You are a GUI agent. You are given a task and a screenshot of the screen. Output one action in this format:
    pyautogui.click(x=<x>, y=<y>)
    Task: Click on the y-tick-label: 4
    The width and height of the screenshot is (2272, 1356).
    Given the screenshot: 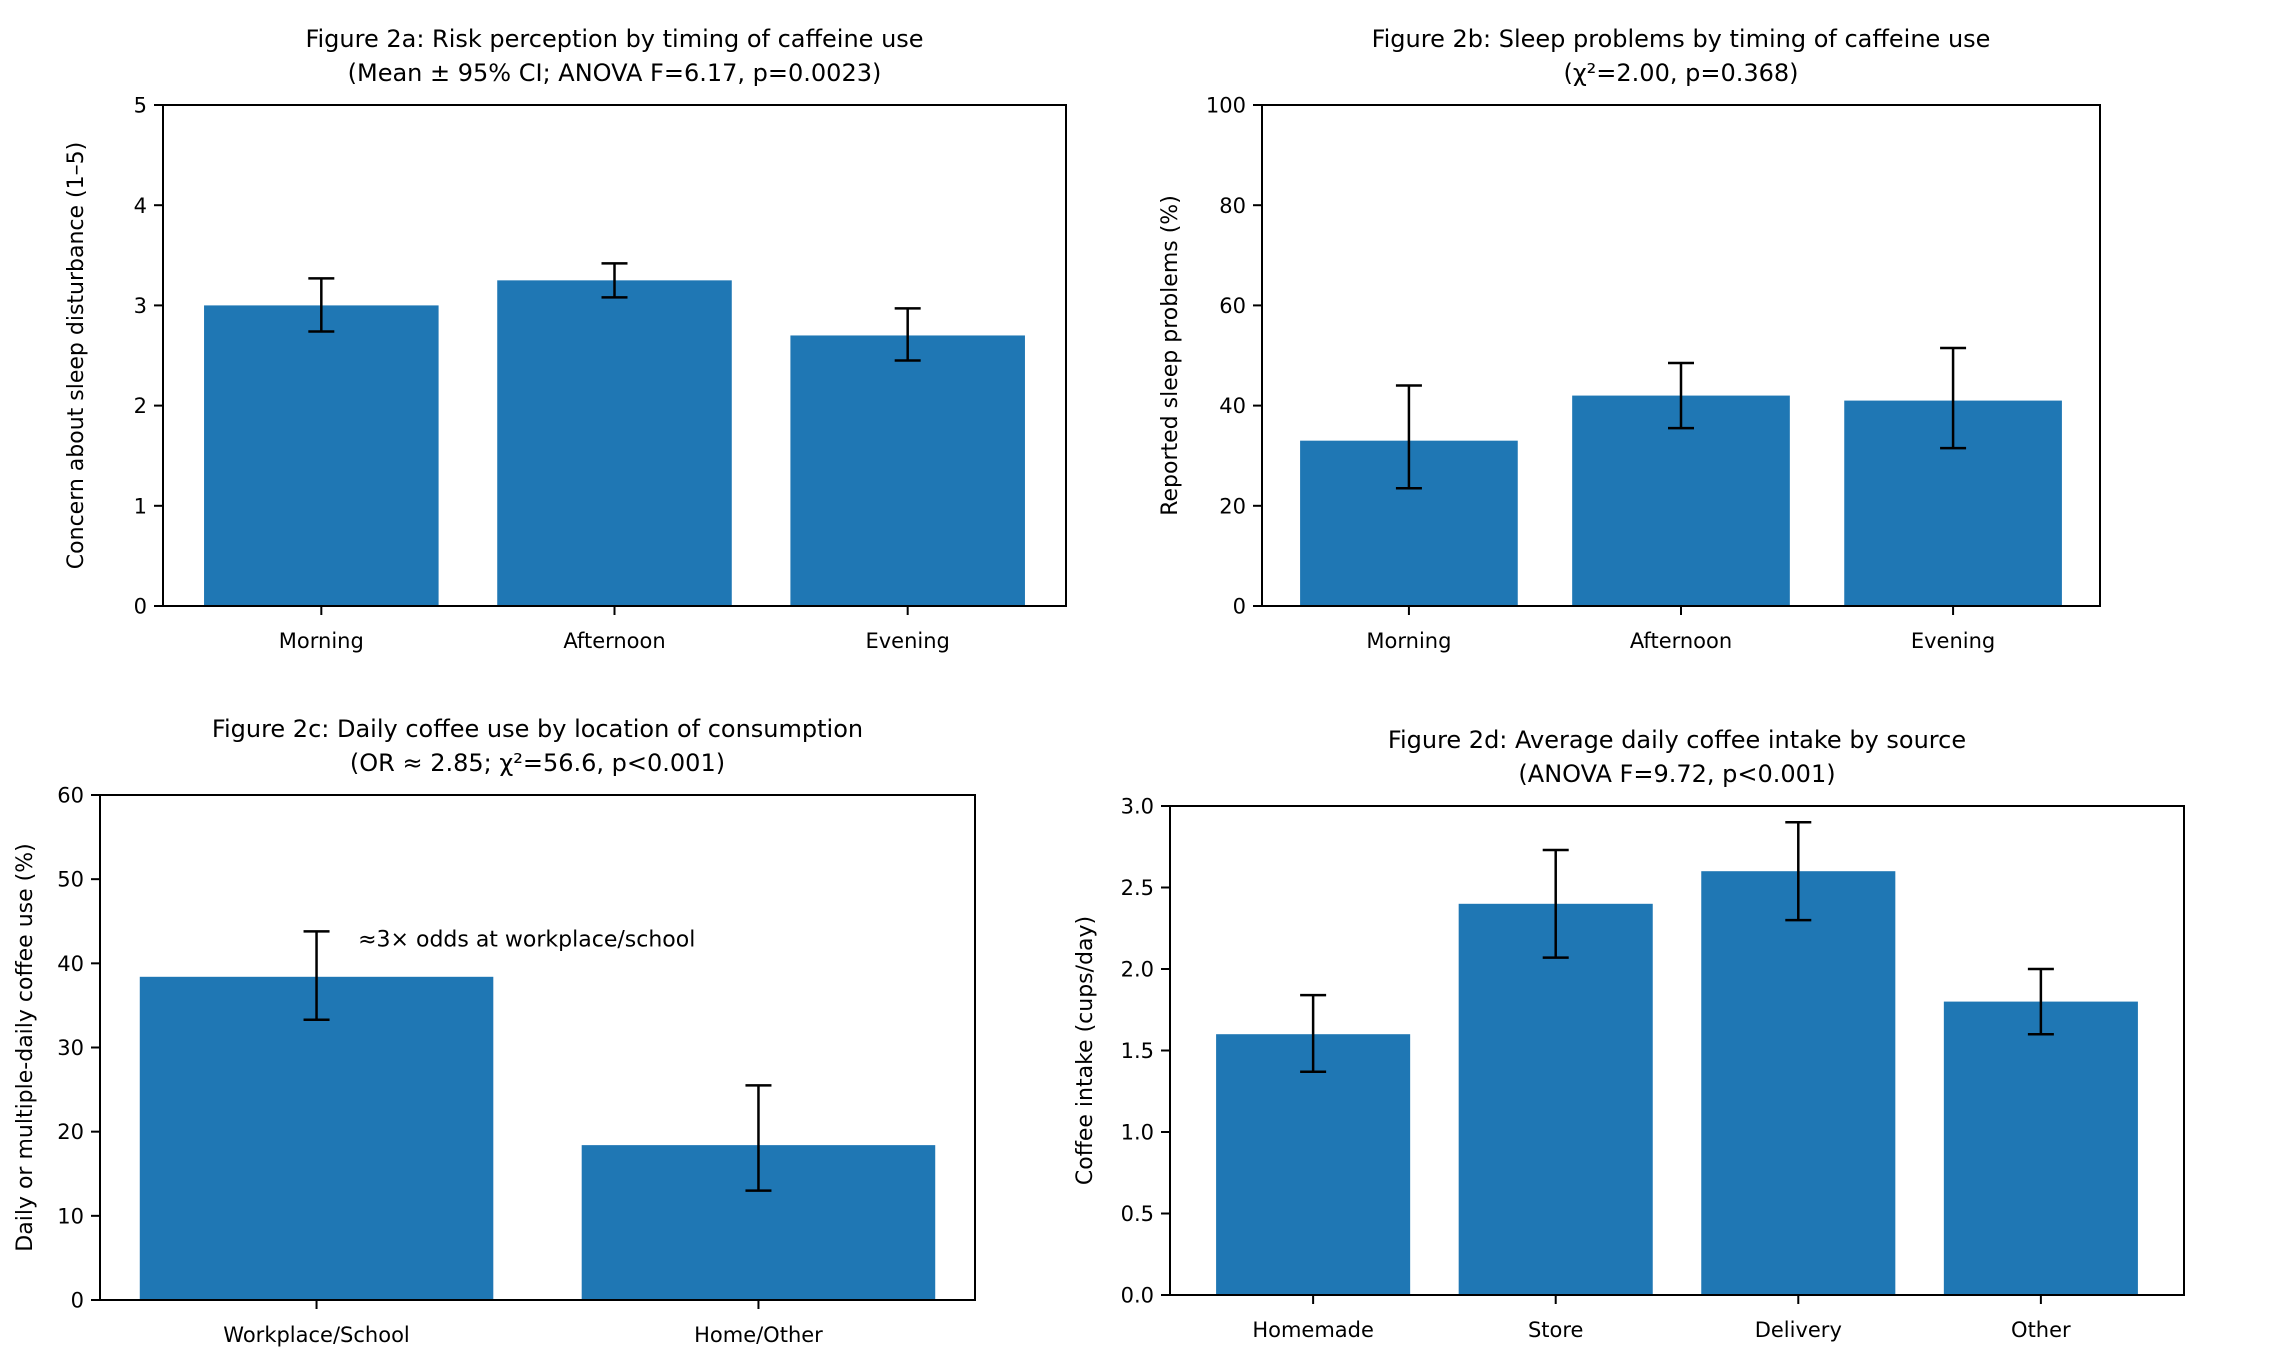 What is the action you would take?
    pyautogui.click(x=140, y=206)
    